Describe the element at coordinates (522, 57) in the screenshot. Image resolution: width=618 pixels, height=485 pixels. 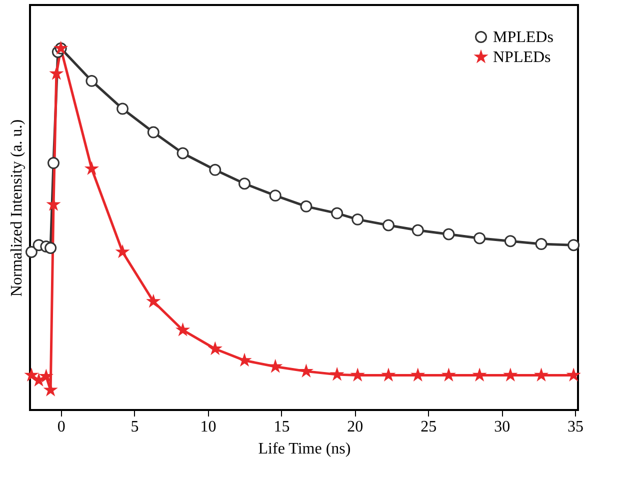
I see `legend-label: NPLEDs` at that location.